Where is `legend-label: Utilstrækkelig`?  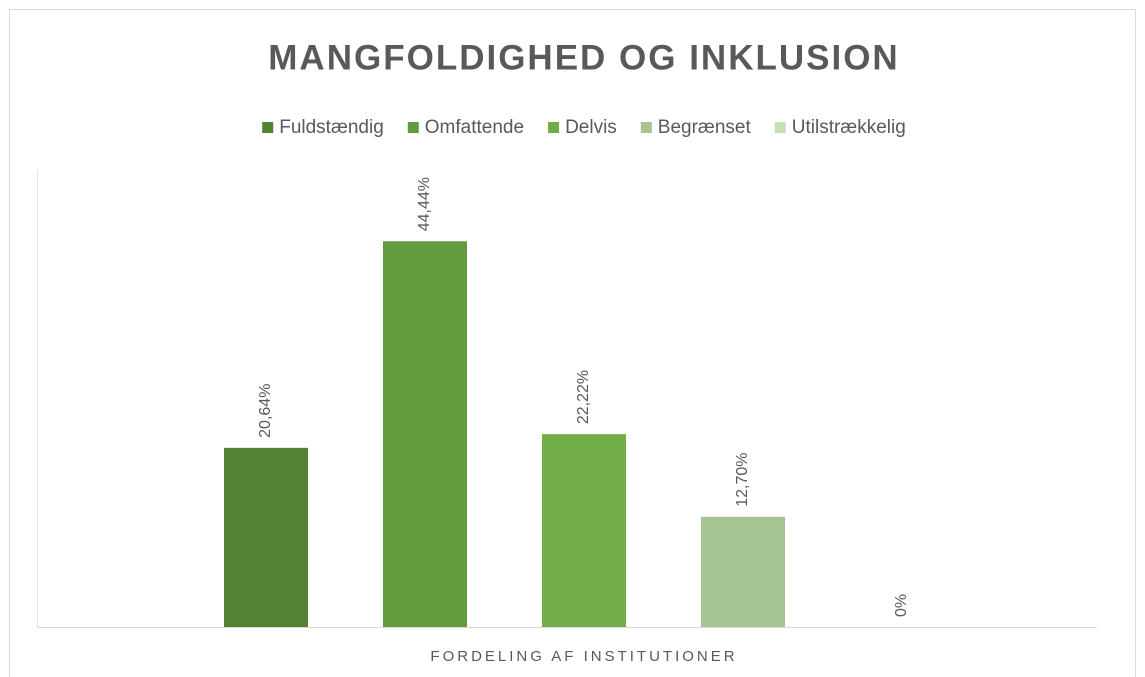 legend-label: Utilstrækkelig is located at coordinates (849, 127).